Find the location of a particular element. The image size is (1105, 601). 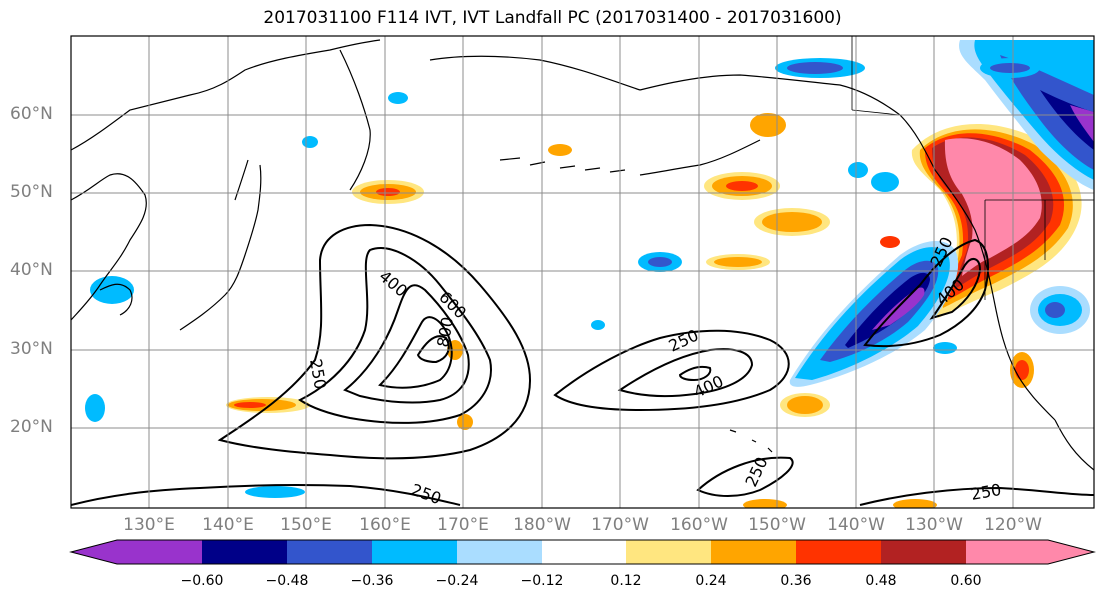

lon-label: 180°W is located at coordinates (542, 525).